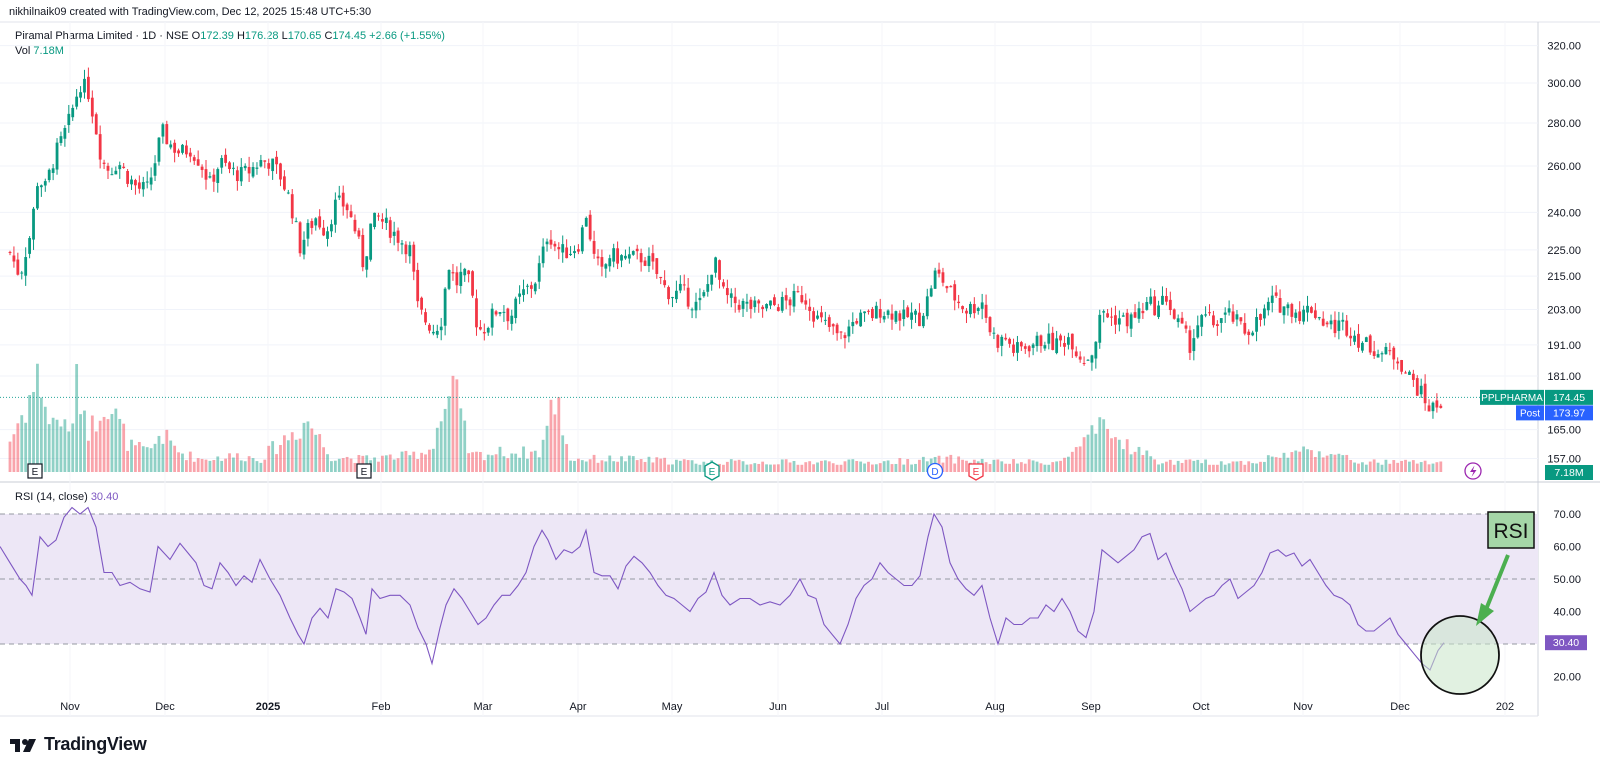 The height and width of the screenshot is (770, 1600). I want to click on tradingview-logo-icon, so click(23, 745).